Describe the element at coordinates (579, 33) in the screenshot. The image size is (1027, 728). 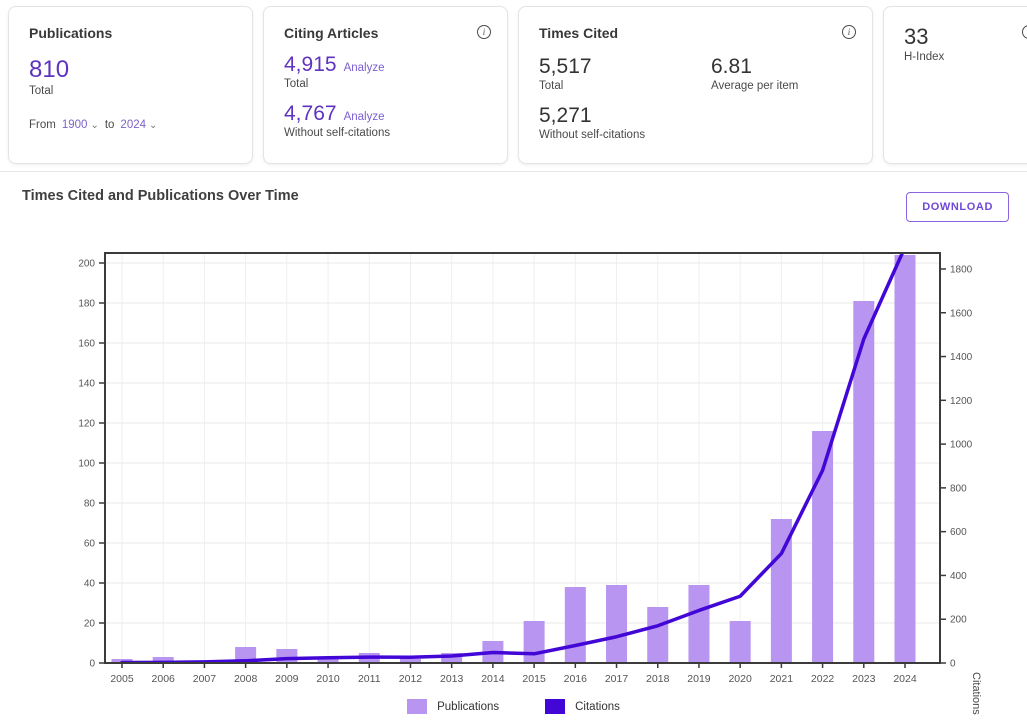
I see `times-cited-card-title: Times Cited` at that location.